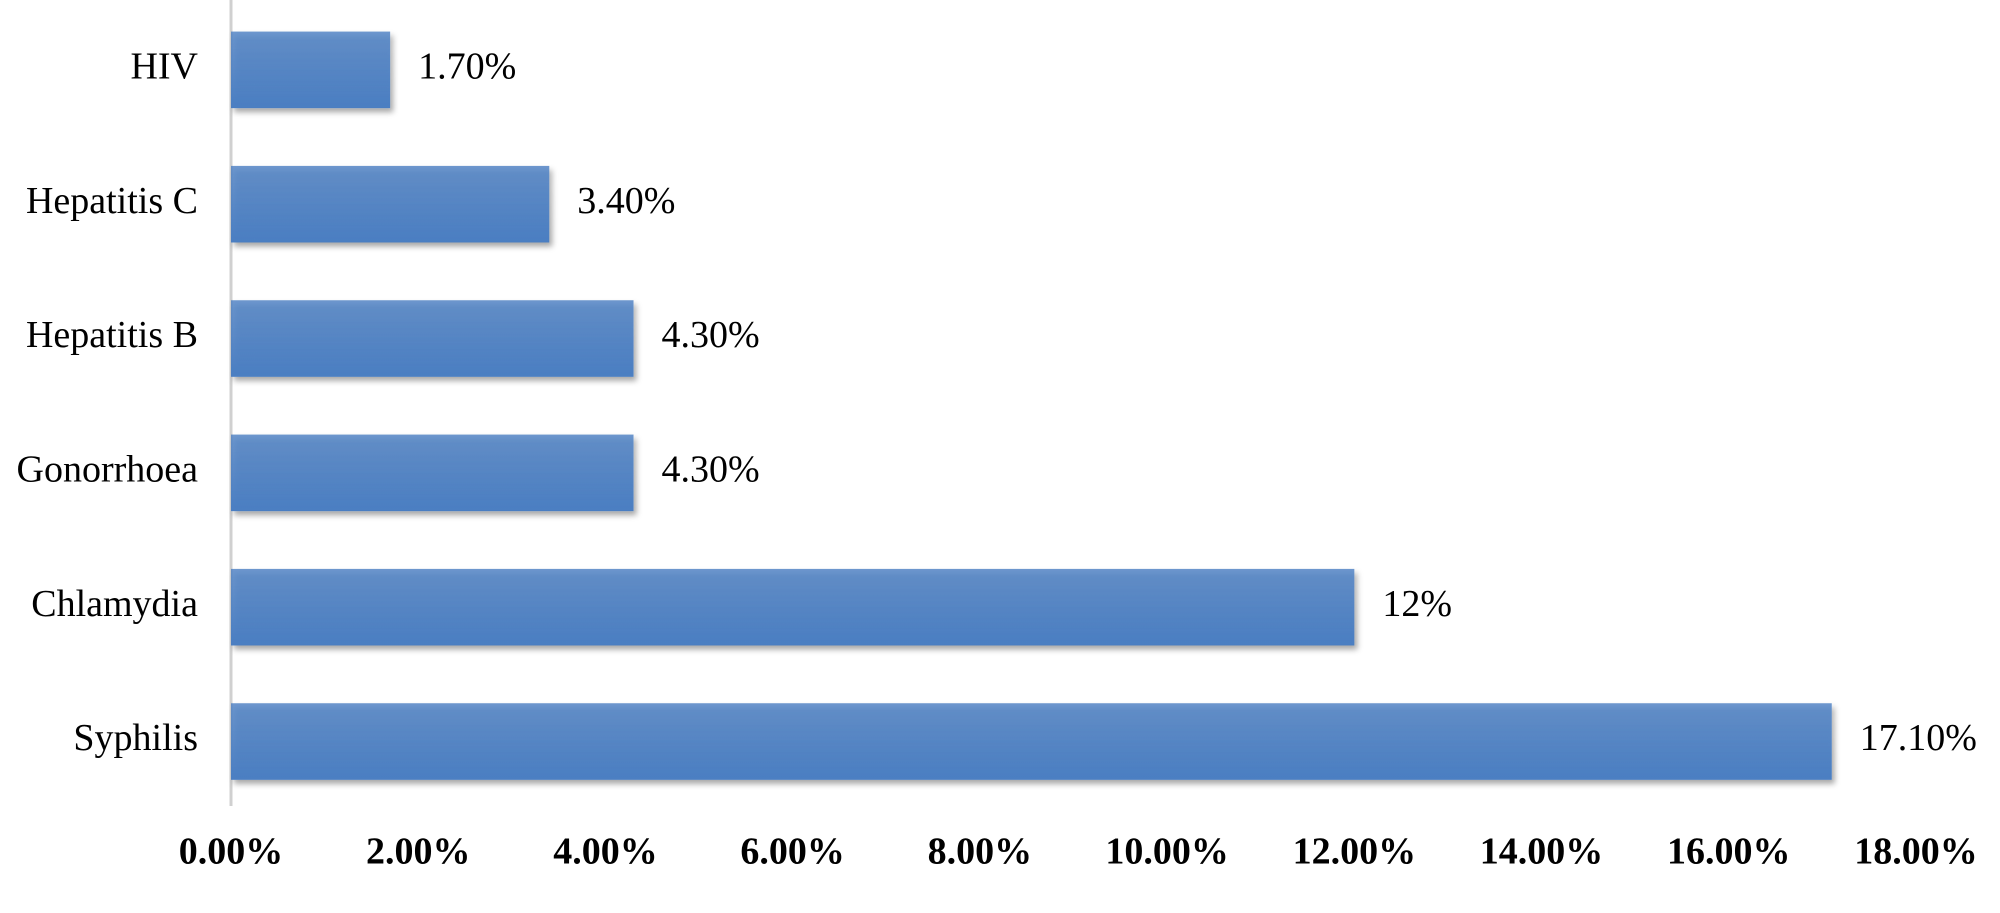  I want to click on x-tick-label: 2.00%, so click(418, 852).